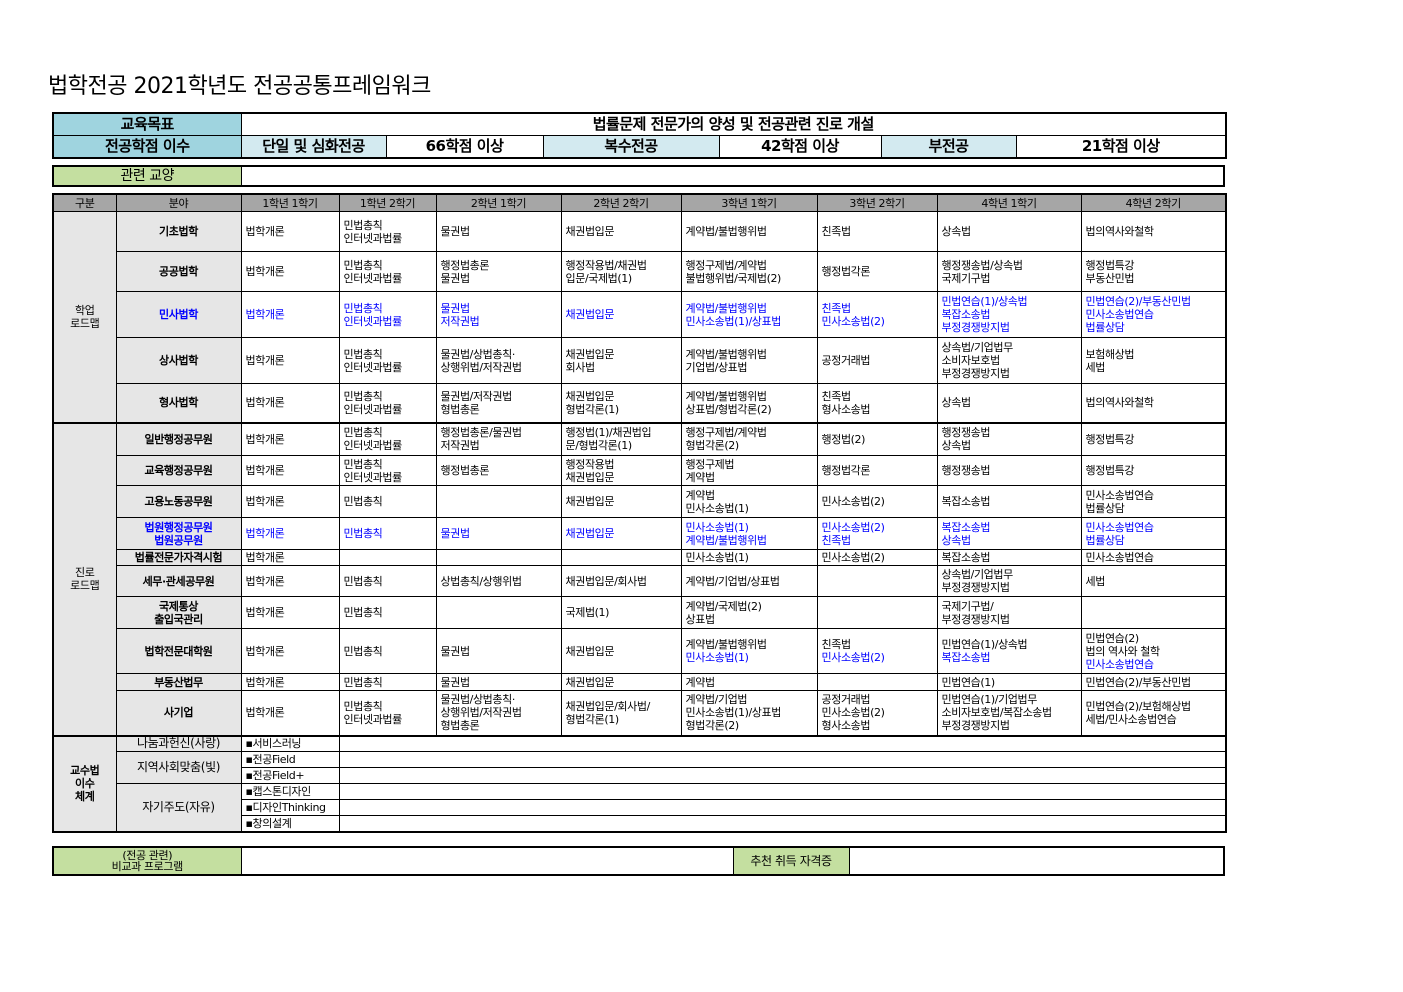 The image size is (1403, 992). Describe the element at coordinates (84, 317) in the screenshot. I see `group-label: 학업 로드맵` at that location.